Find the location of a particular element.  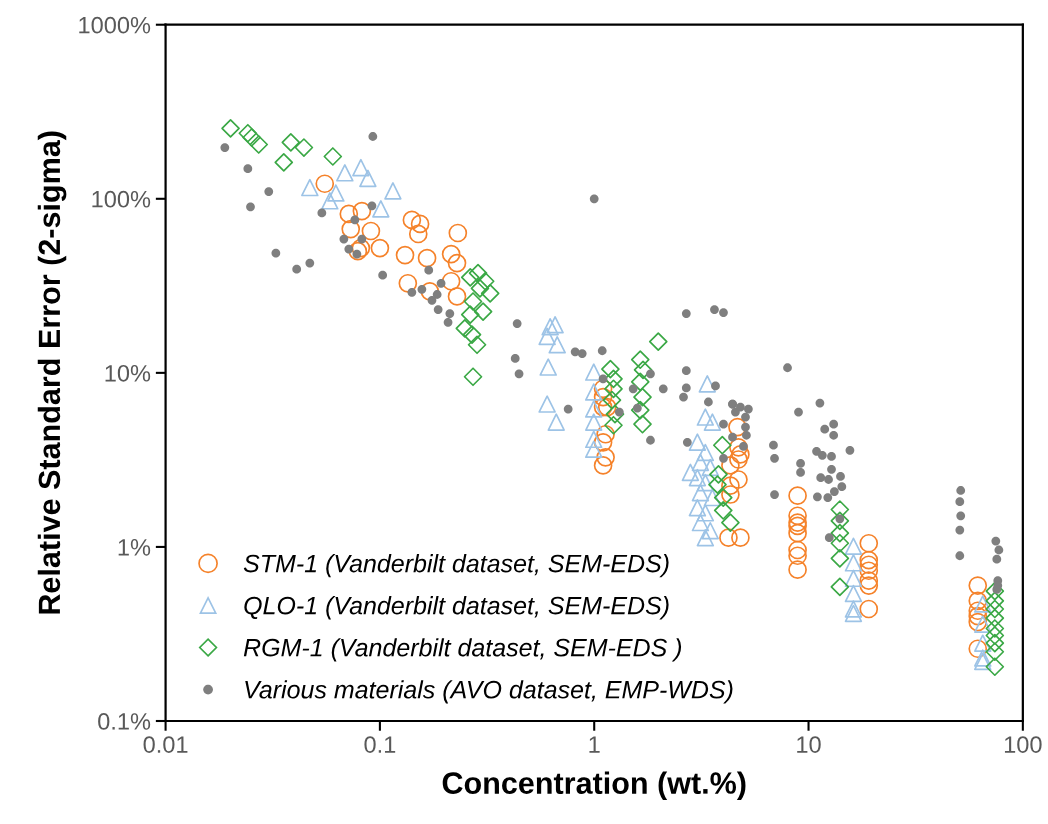

legend-label: RGM-1 (Vanderbilt dataset, SEM-EDS ) is located at coordinates (462, 650).